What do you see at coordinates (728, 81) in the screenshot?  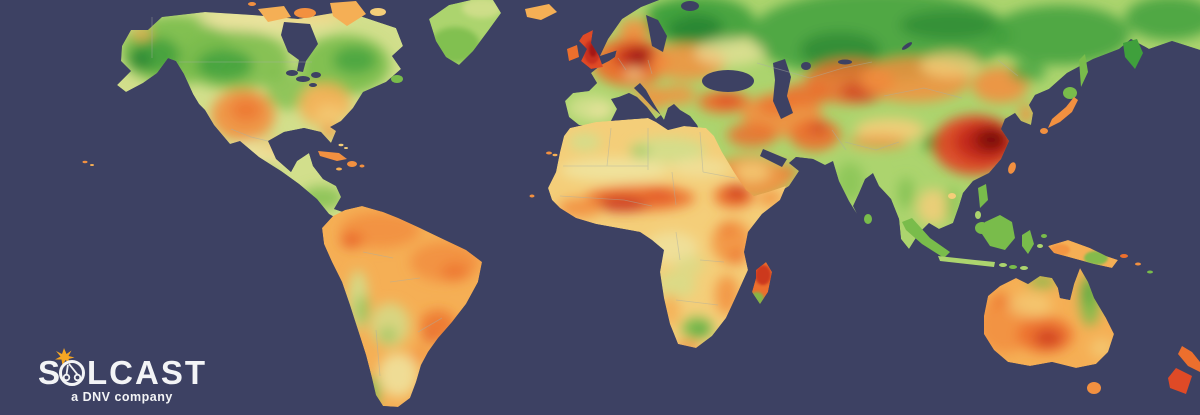 I see `black-sea` at bounding box center [728, 81].